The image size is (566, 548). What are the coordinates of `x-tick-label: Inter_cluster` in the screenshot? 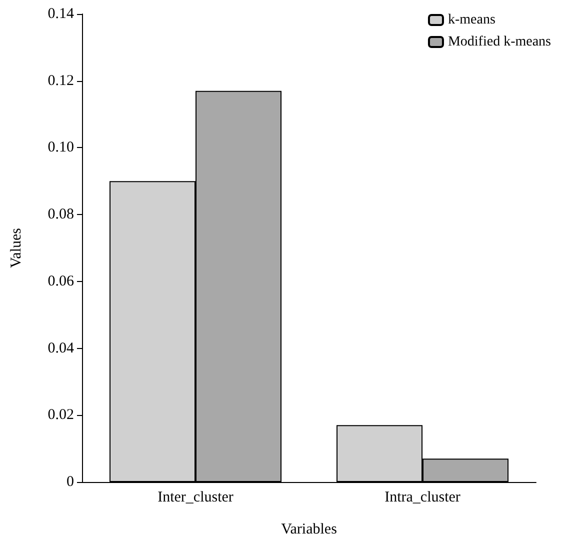 It's located at (196, 498).